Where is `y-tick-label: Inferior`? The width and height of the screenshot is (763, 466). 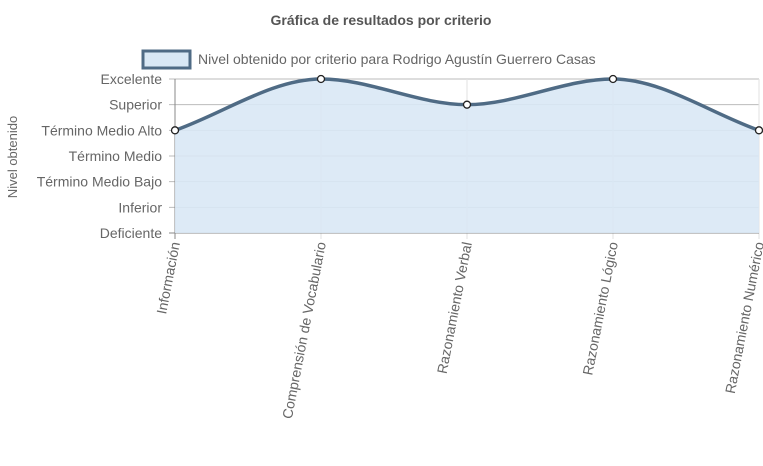 y-tick-label: Inferior is located at coordinates (140, 207).